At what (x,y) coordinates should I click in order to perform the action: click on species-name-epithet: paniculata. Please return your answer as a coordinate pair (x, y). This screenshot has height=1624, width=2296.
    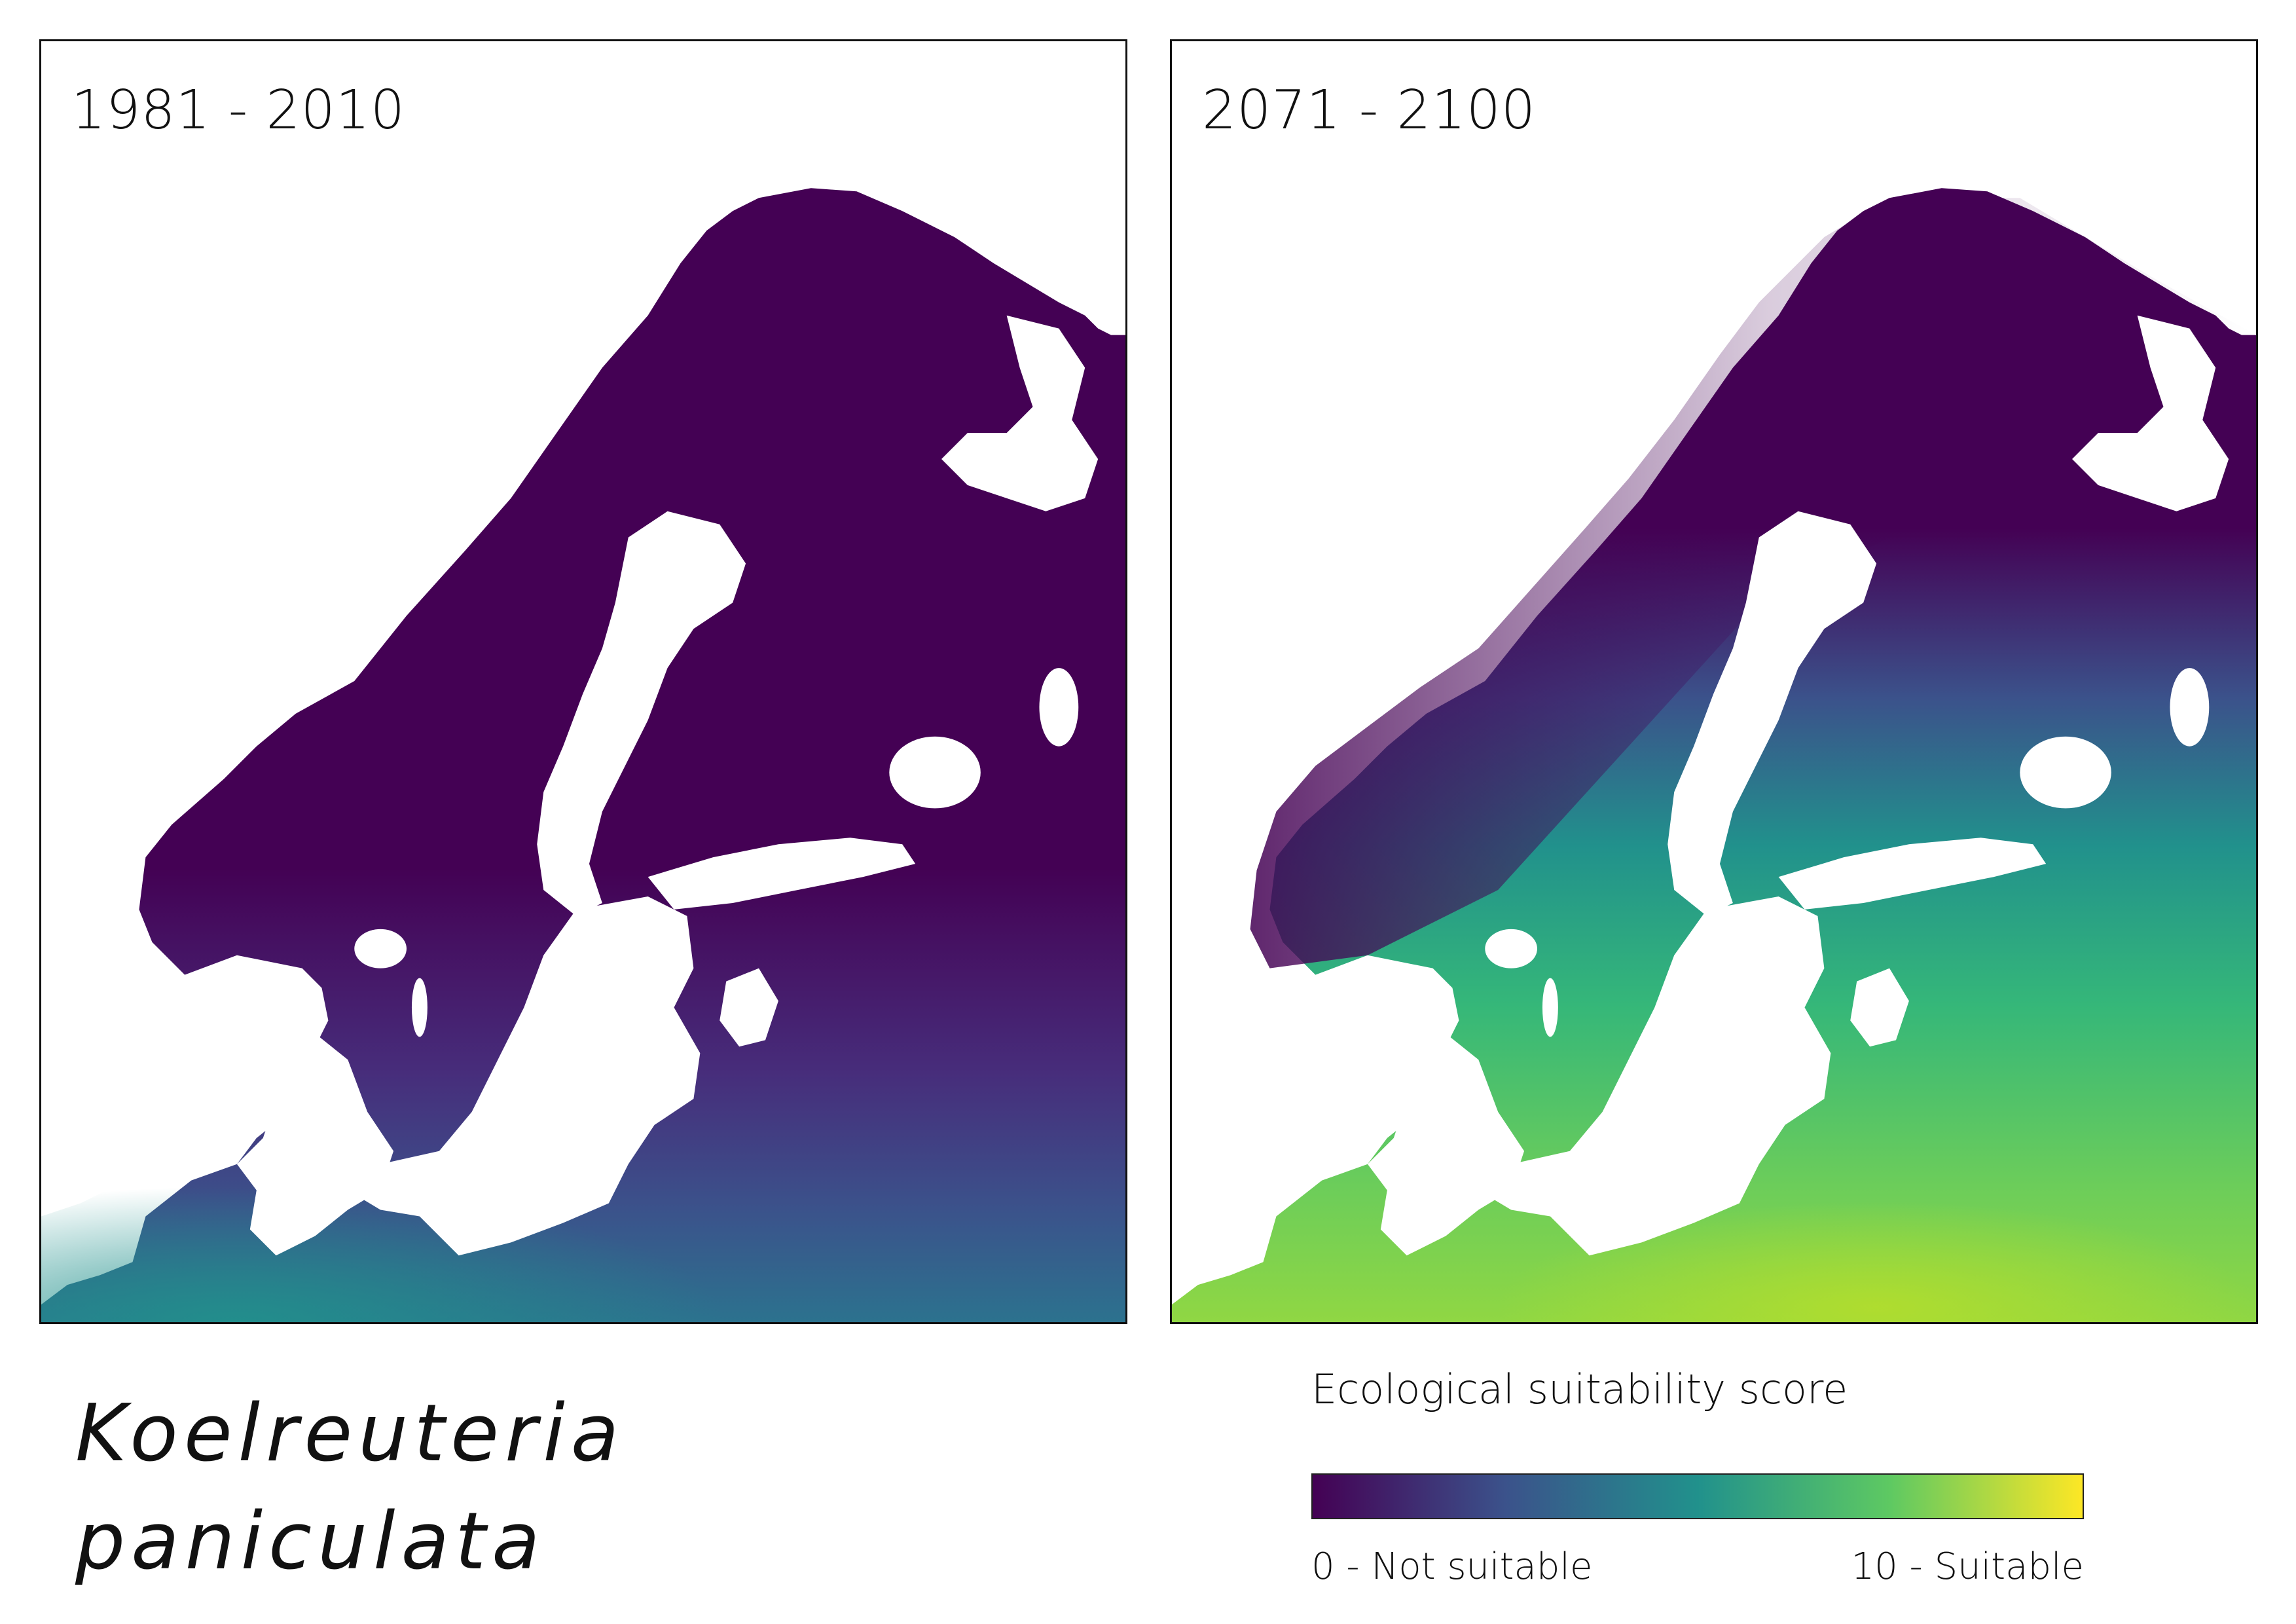
    Looking at the image, I should click on (310, 1541).